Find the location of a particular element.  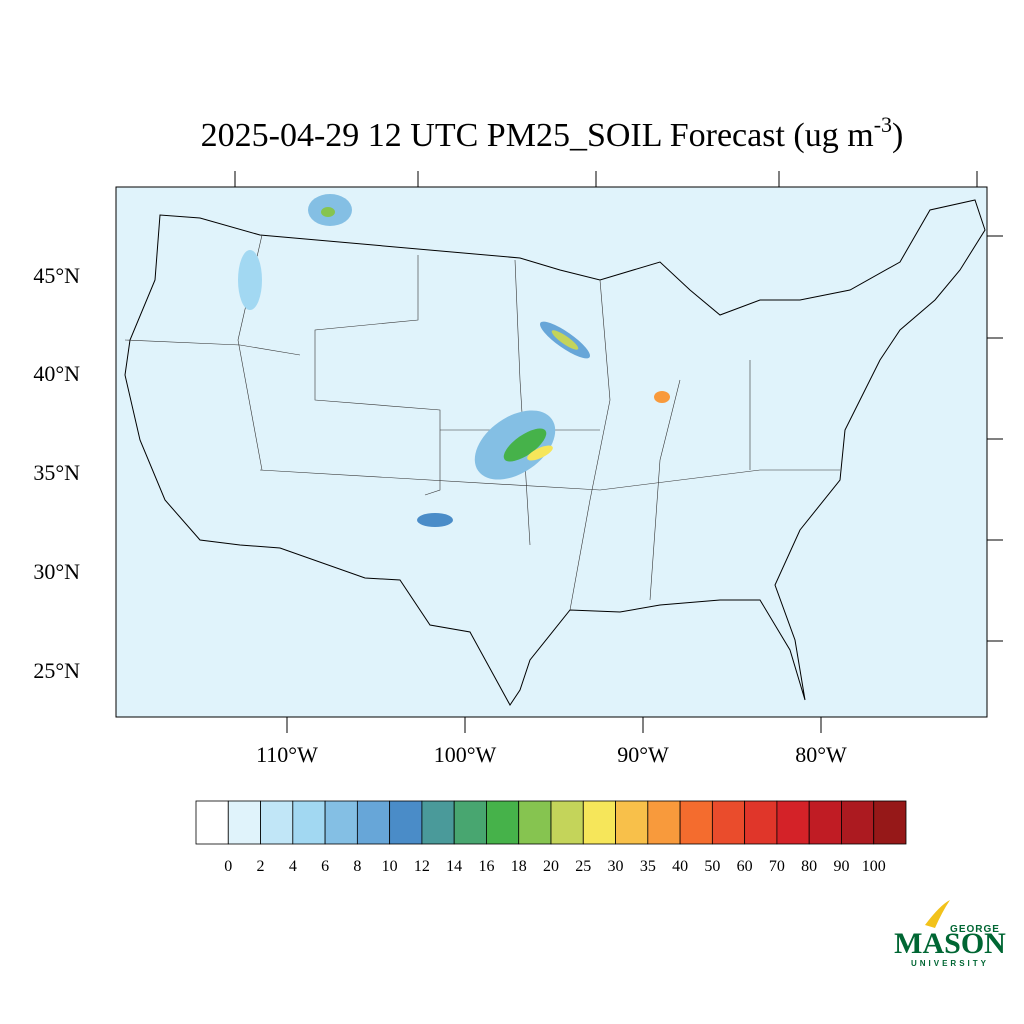

lat-label: 40°N is located at coordinates (56, 373).